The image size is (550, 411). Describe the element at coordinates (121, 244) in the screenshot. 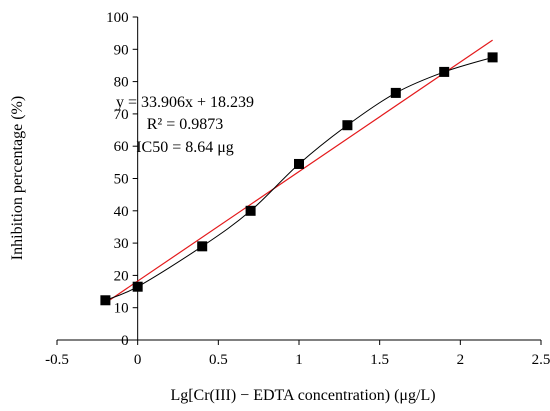

I see `y-tick-label: 30` at that location.